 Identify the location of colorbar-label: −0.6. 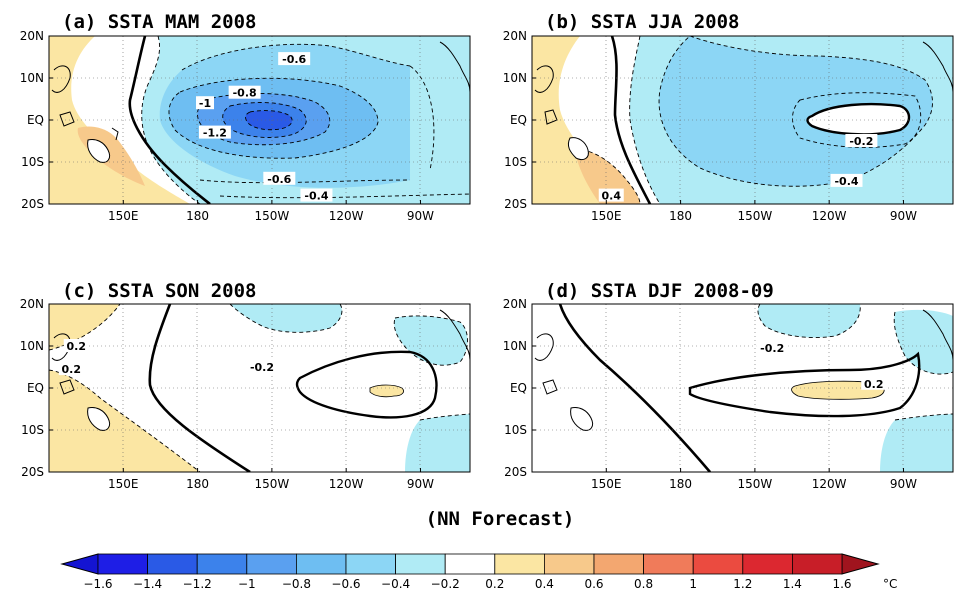
(345, 584).